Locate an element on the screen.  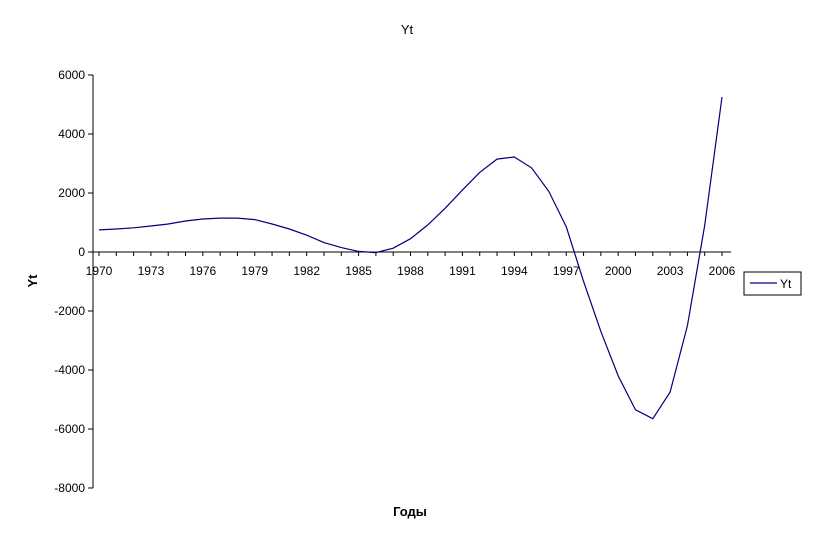
x-tick-label: 1979 is located at coordinates (254, 271).